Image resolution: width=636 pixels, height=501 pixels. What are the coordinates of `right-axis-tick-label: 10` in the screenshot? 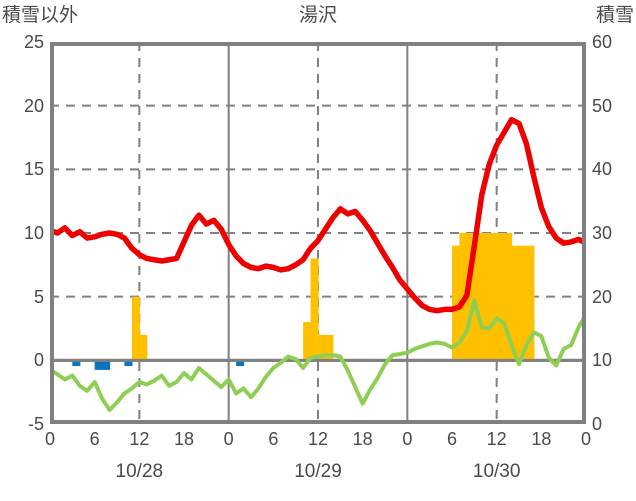 It's located at (602, 360).